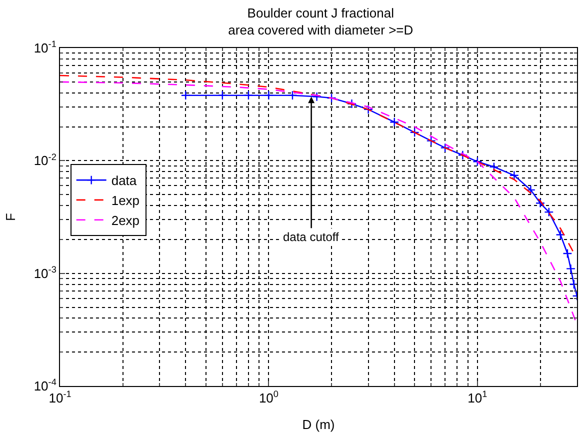  What do you see at coordinates (125, 200) in the screenshot?
I see `legend-label: 1exp` at bounding box center [125, 200].